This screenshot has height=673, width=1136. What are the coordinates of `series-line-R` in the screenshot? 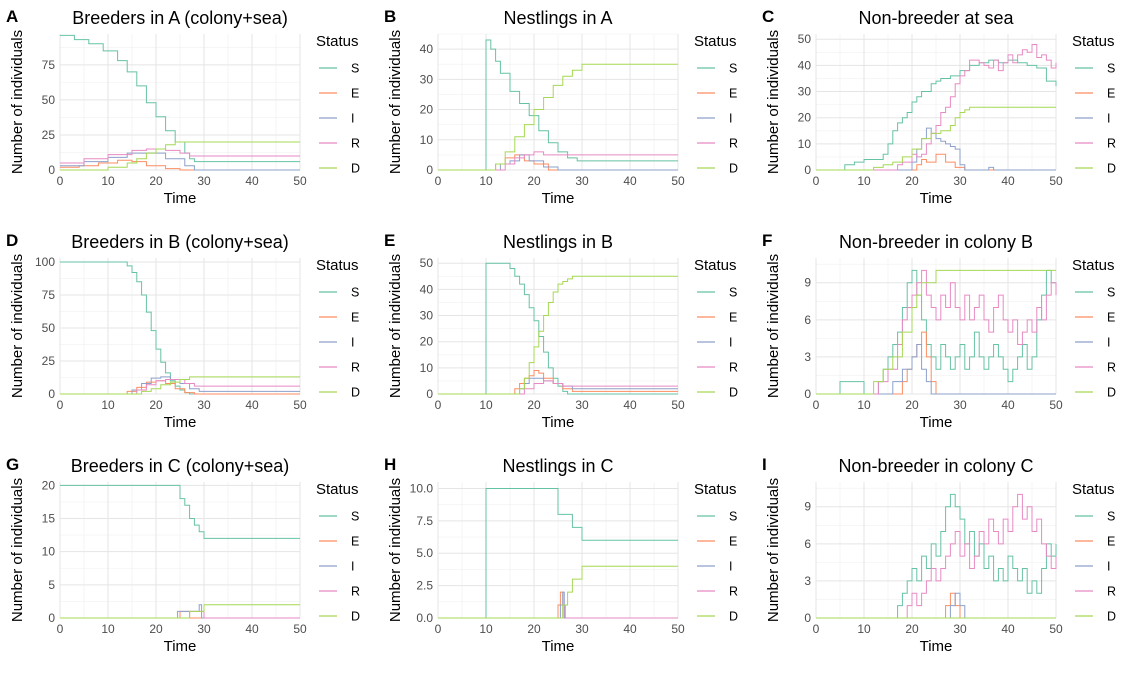 It's located at (558, 387).